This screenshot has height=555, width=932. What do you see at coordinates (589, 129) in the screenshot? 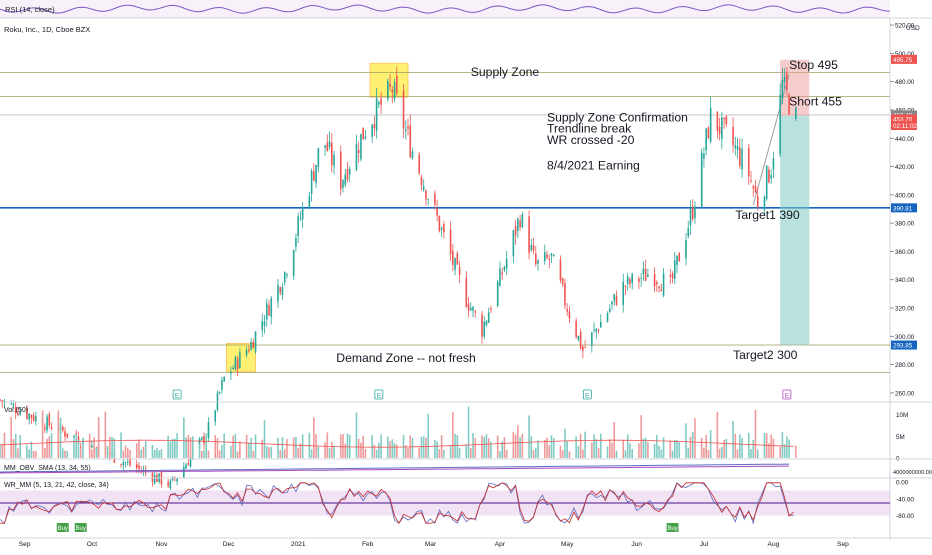
I see `annotation-trendline-break: Trendline break` at bounding box center [589, 129].